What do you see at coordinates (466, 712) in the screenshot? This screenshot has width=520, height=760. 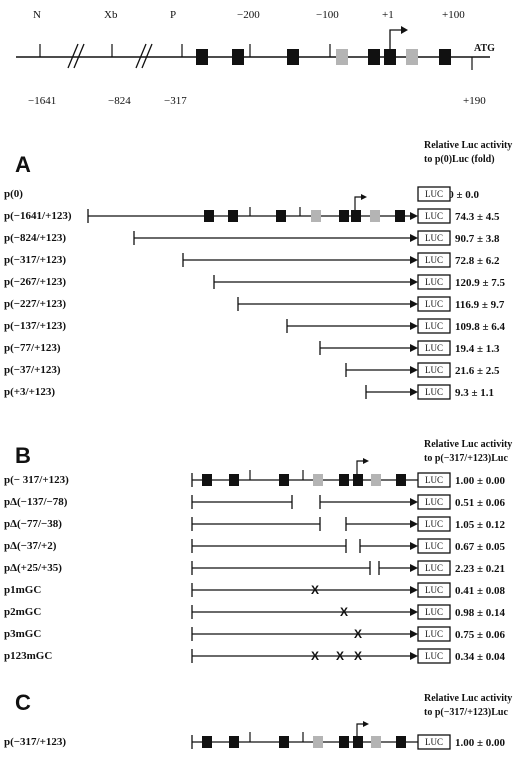 I see `panel-c-header-line2: to p(−317/+123)Luc` at bounding box center [466, 712].